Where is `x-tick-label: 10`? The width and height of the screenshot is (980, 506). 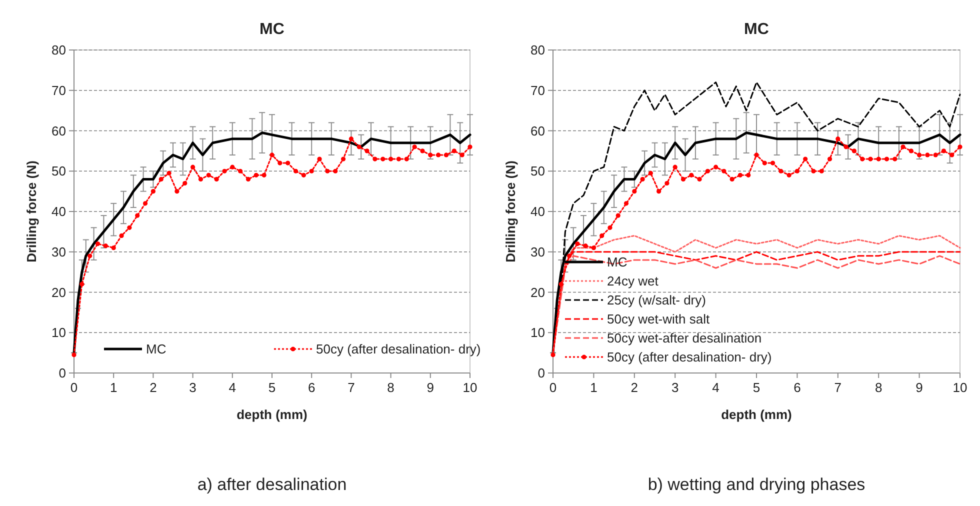
x-tick-label: 10 is located at coordinates (470, 387).